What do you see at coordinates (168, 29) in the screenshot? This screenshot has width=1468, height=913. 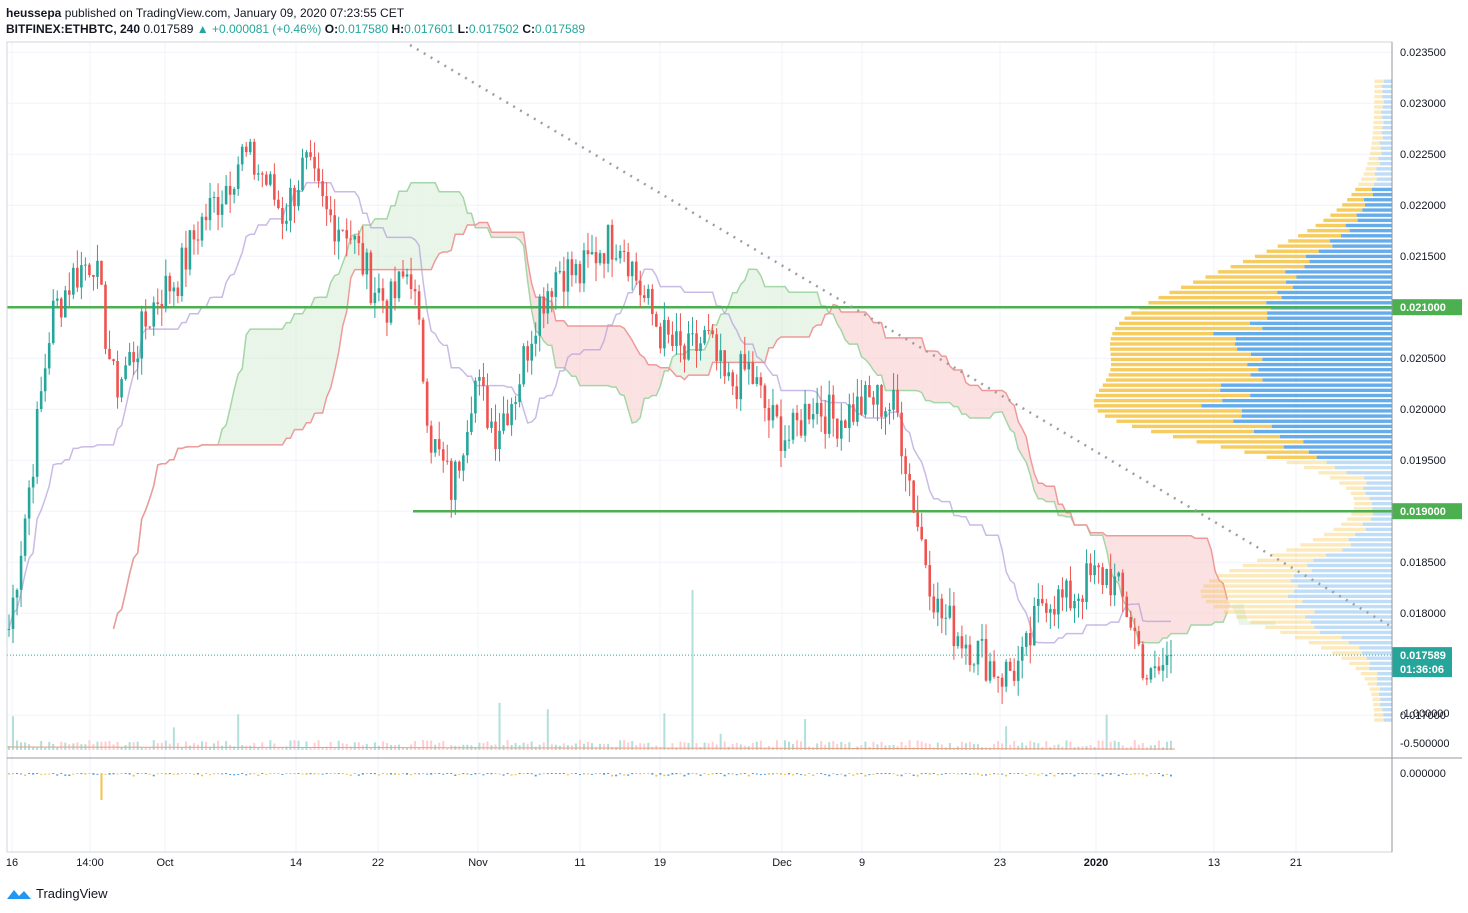 I see `last-price: 0.017589` at bounding box center [168, 29].